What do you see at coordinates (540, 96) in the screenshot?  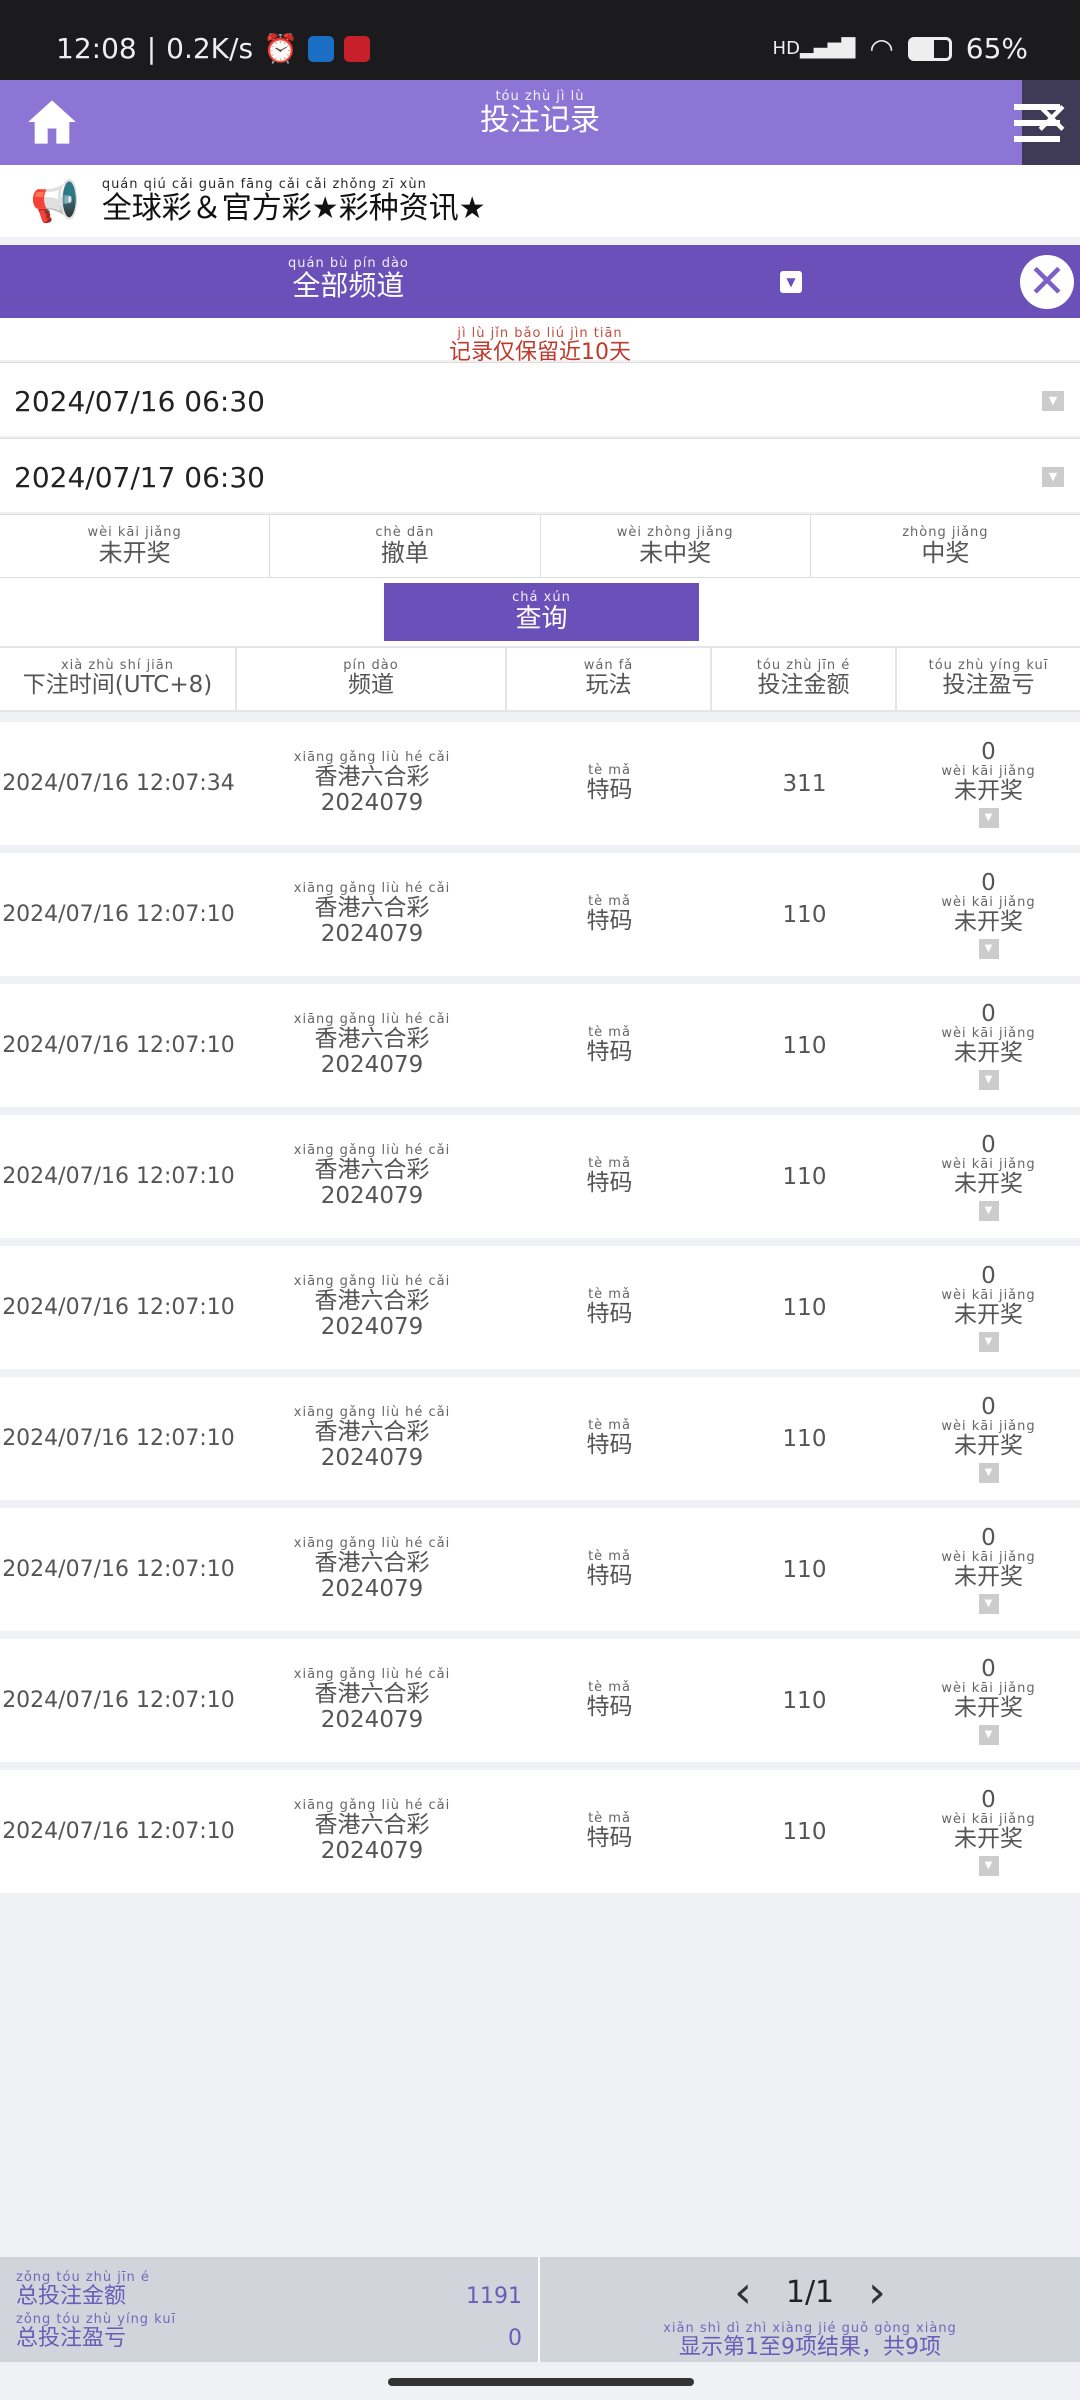 I see `pinyin-annotation: tóu zhù jì lù` at bounding box center [540, 96].